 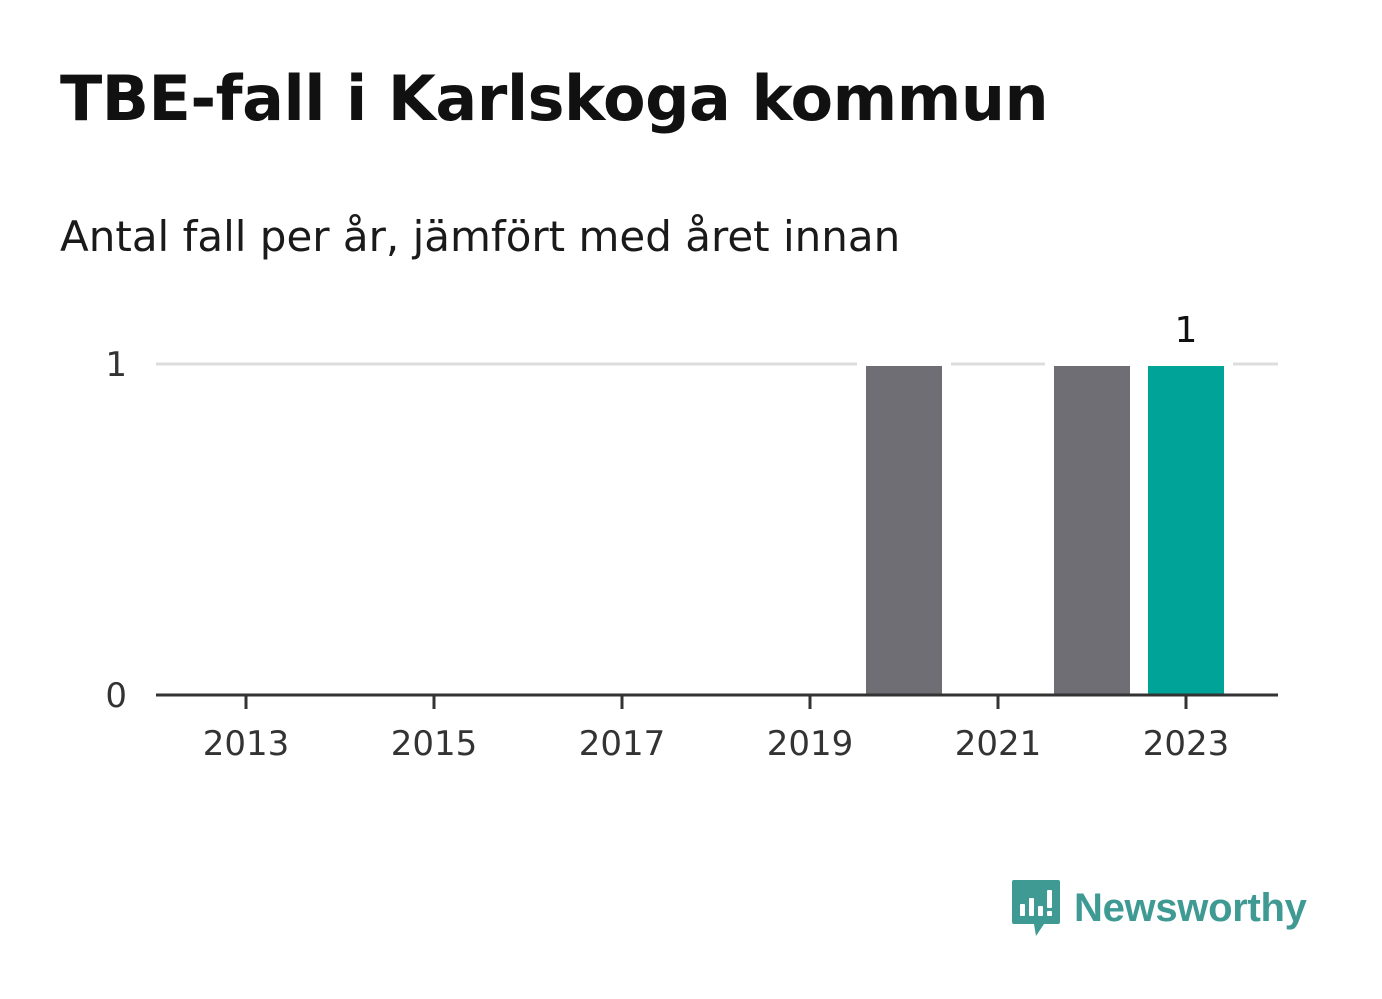 I want to click on brand-logo: Newsworthy, so click(x=1158, y=908).